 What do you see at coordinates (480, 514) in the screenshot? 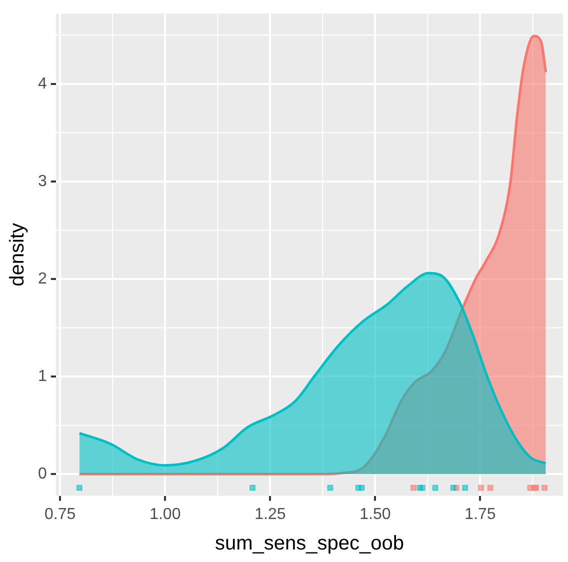
I see `x-tick-label: 1.75` at bounding box center [480, 514].